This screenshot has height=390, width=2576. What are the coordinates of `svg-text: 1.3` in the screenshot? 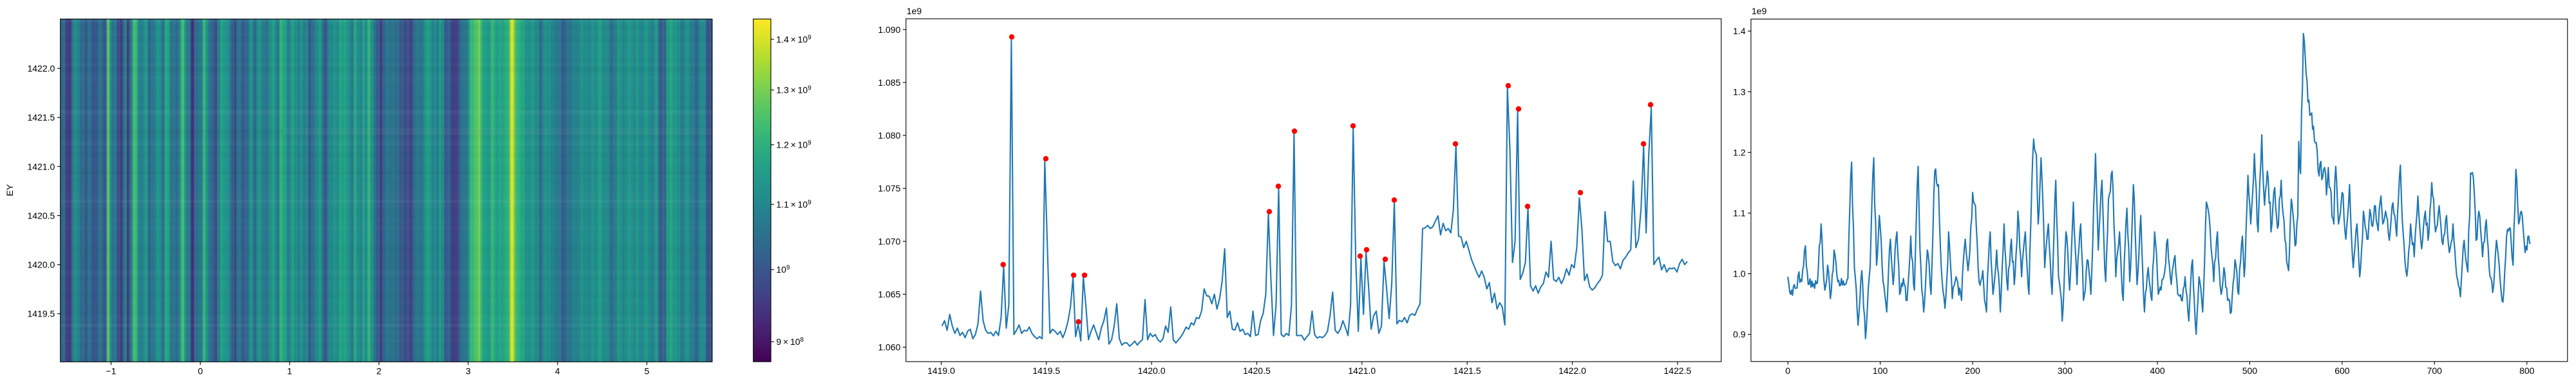 It's located at (1739, 91).